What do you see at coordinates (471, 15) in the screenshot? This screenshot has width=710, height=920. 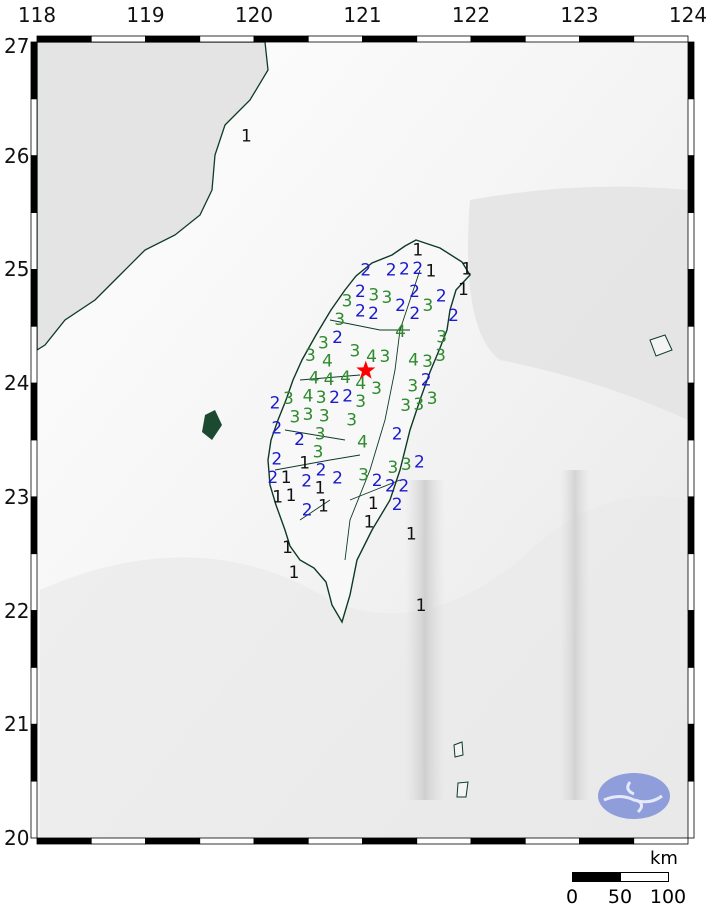 I see `lon-tick-label: 122` at bounding box center [471, 15].